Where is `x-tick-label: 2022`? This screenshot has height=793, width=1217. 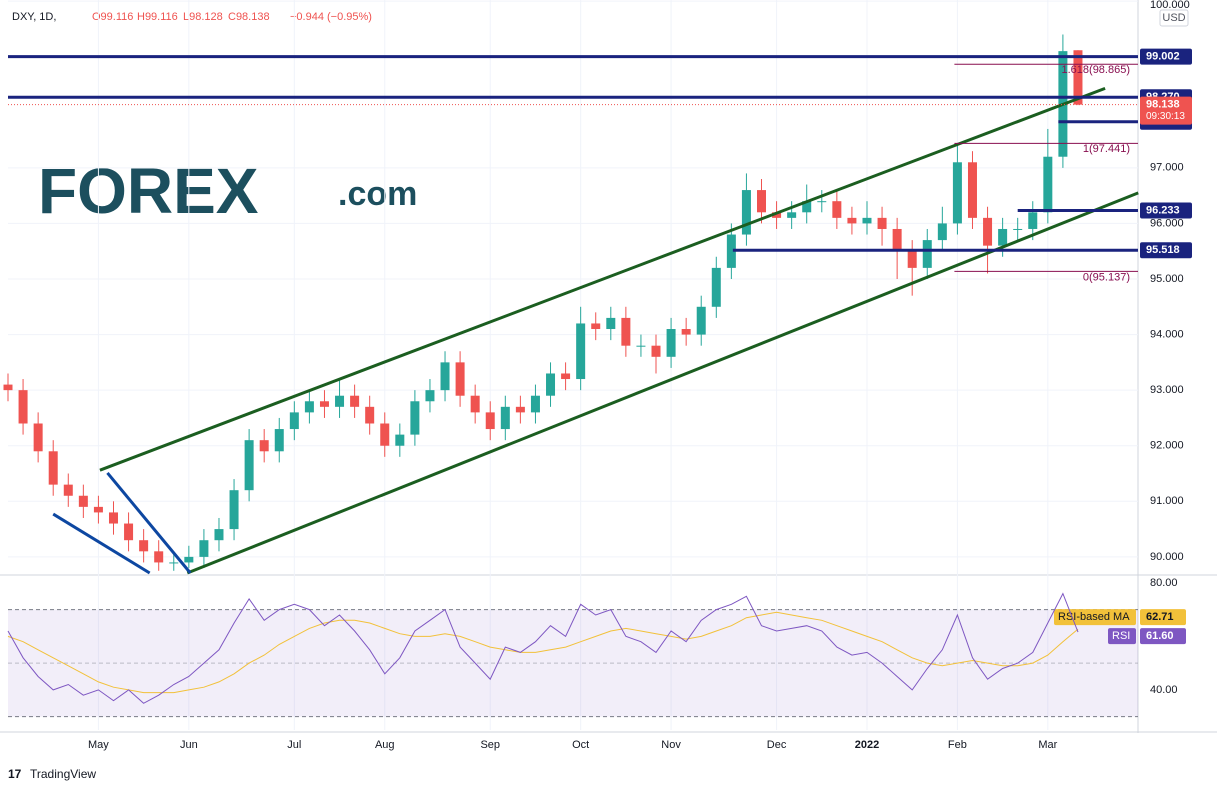 x-tick-label: 2022 is located at coordinates (867, 745).